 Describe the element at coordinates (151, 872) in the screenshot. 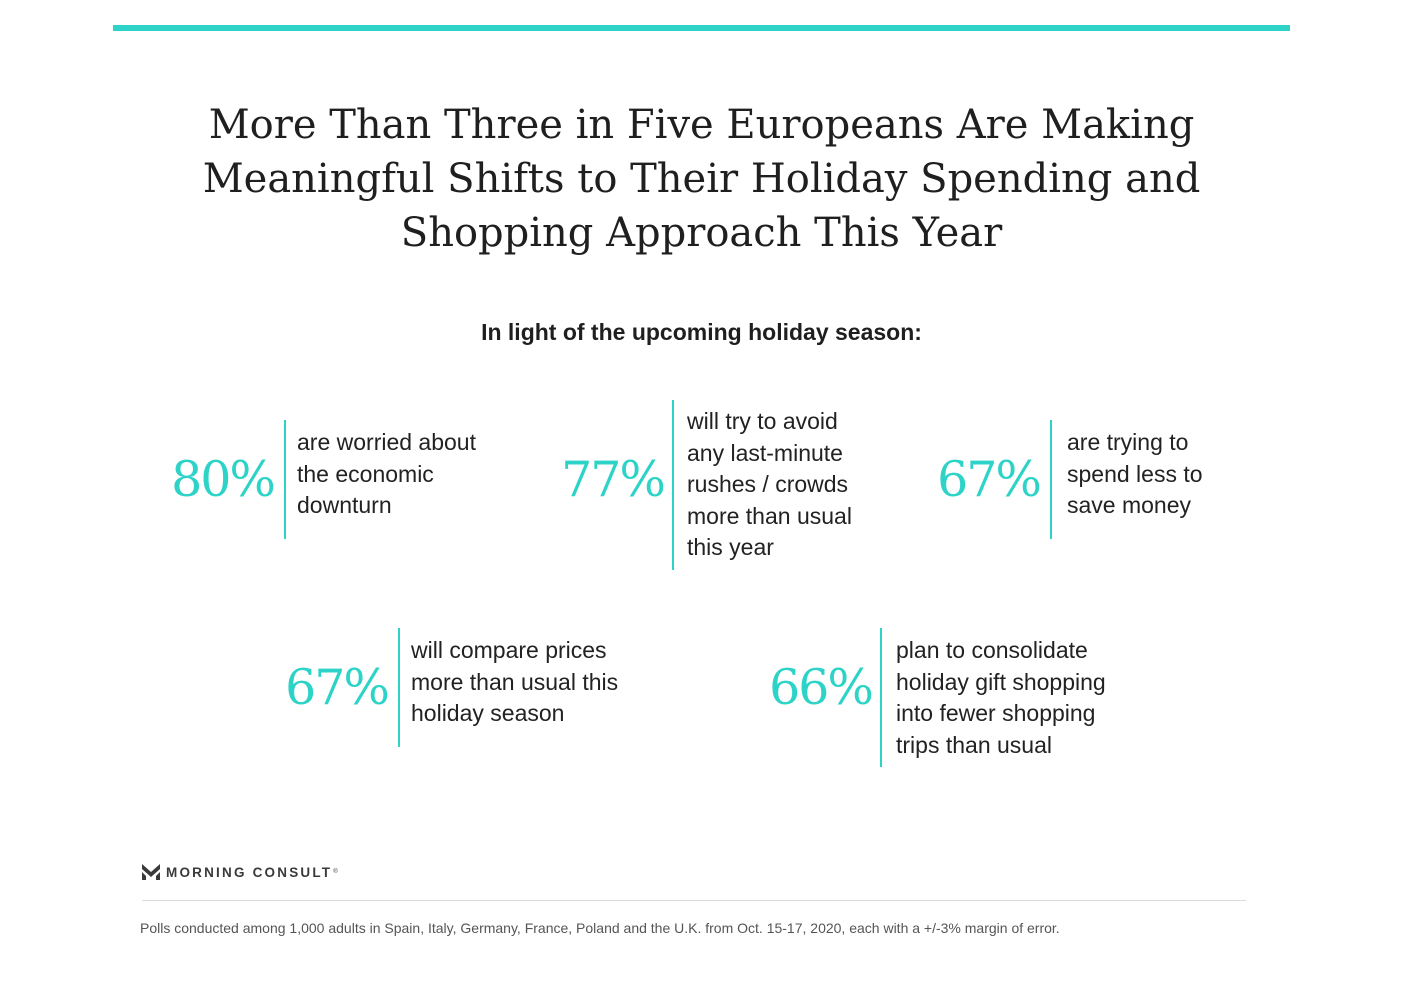

I see `morning-consult-logo-icon` at that location.